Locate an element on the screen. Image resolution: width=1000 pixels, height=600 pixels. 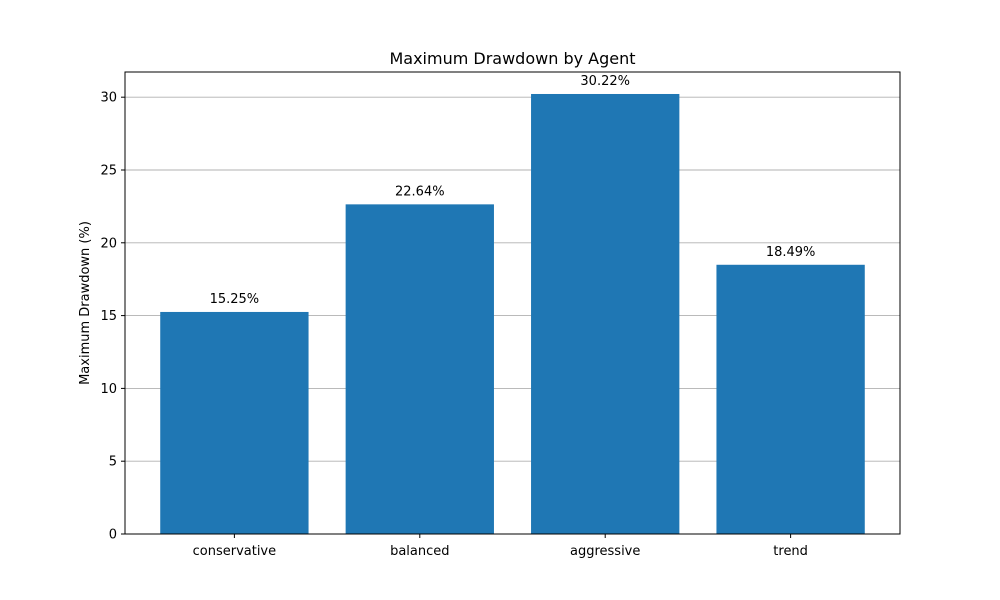
x-tick-label-aggressive: aggressive is located at coordinates (605, 551).